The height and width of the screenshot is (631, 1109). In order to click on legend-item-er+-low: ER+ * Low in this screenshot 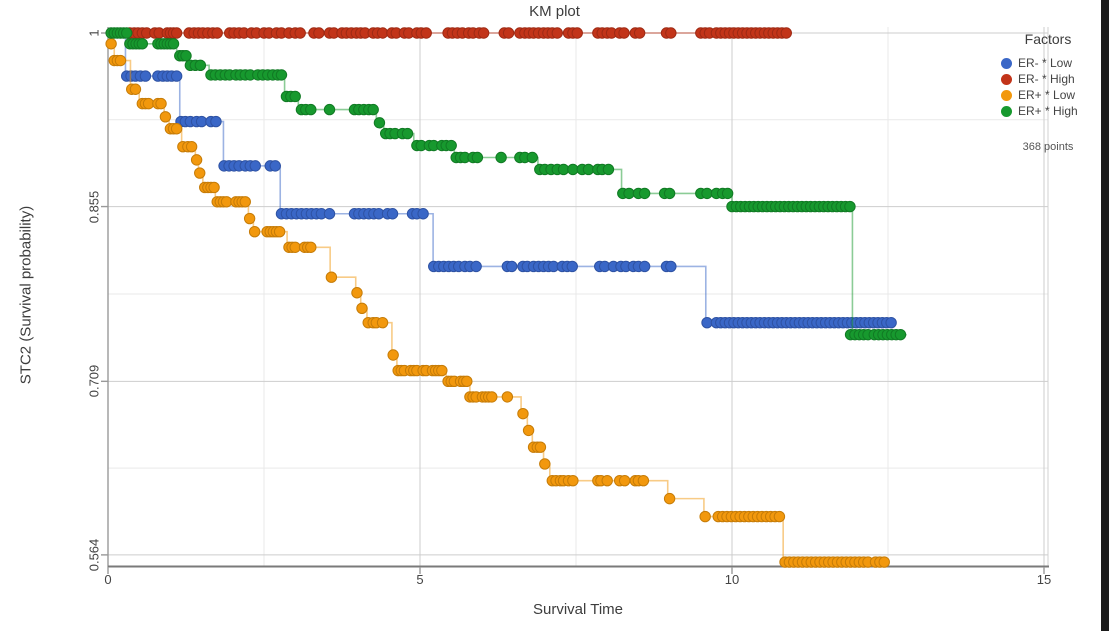, I will do `click(1048, 95)`.